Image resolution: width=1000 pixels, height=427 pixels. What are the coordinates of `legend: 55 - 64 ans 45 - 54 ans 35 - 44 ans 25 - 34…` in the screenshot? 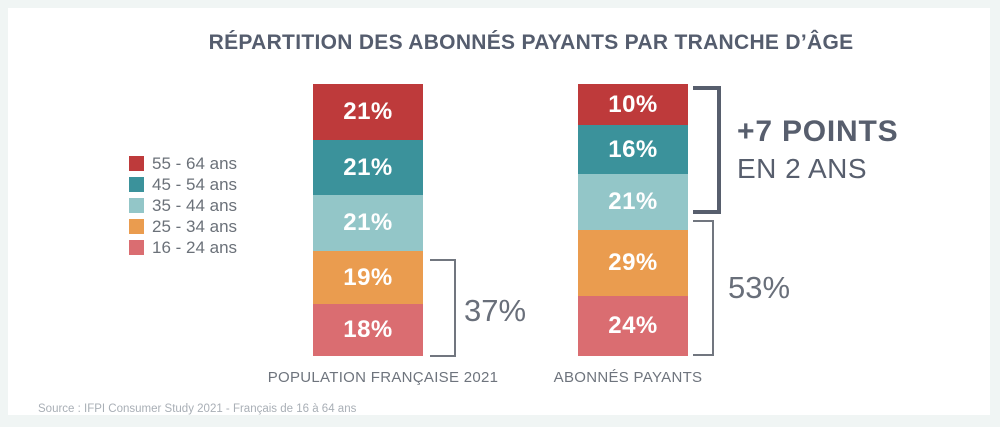 It's located at (183, 205).